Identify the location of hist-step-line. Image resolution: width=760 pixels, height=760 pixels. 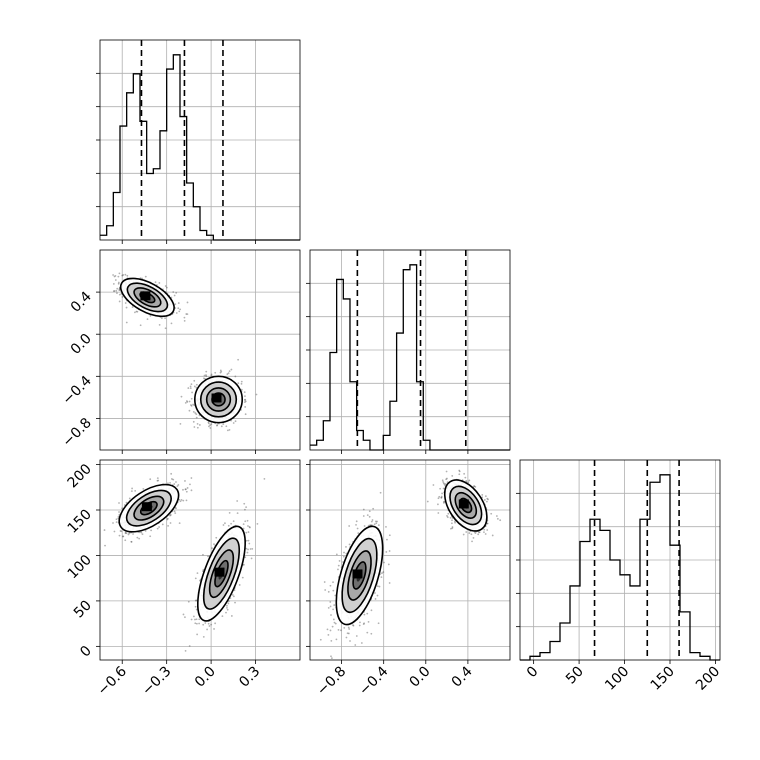
(620, 567).